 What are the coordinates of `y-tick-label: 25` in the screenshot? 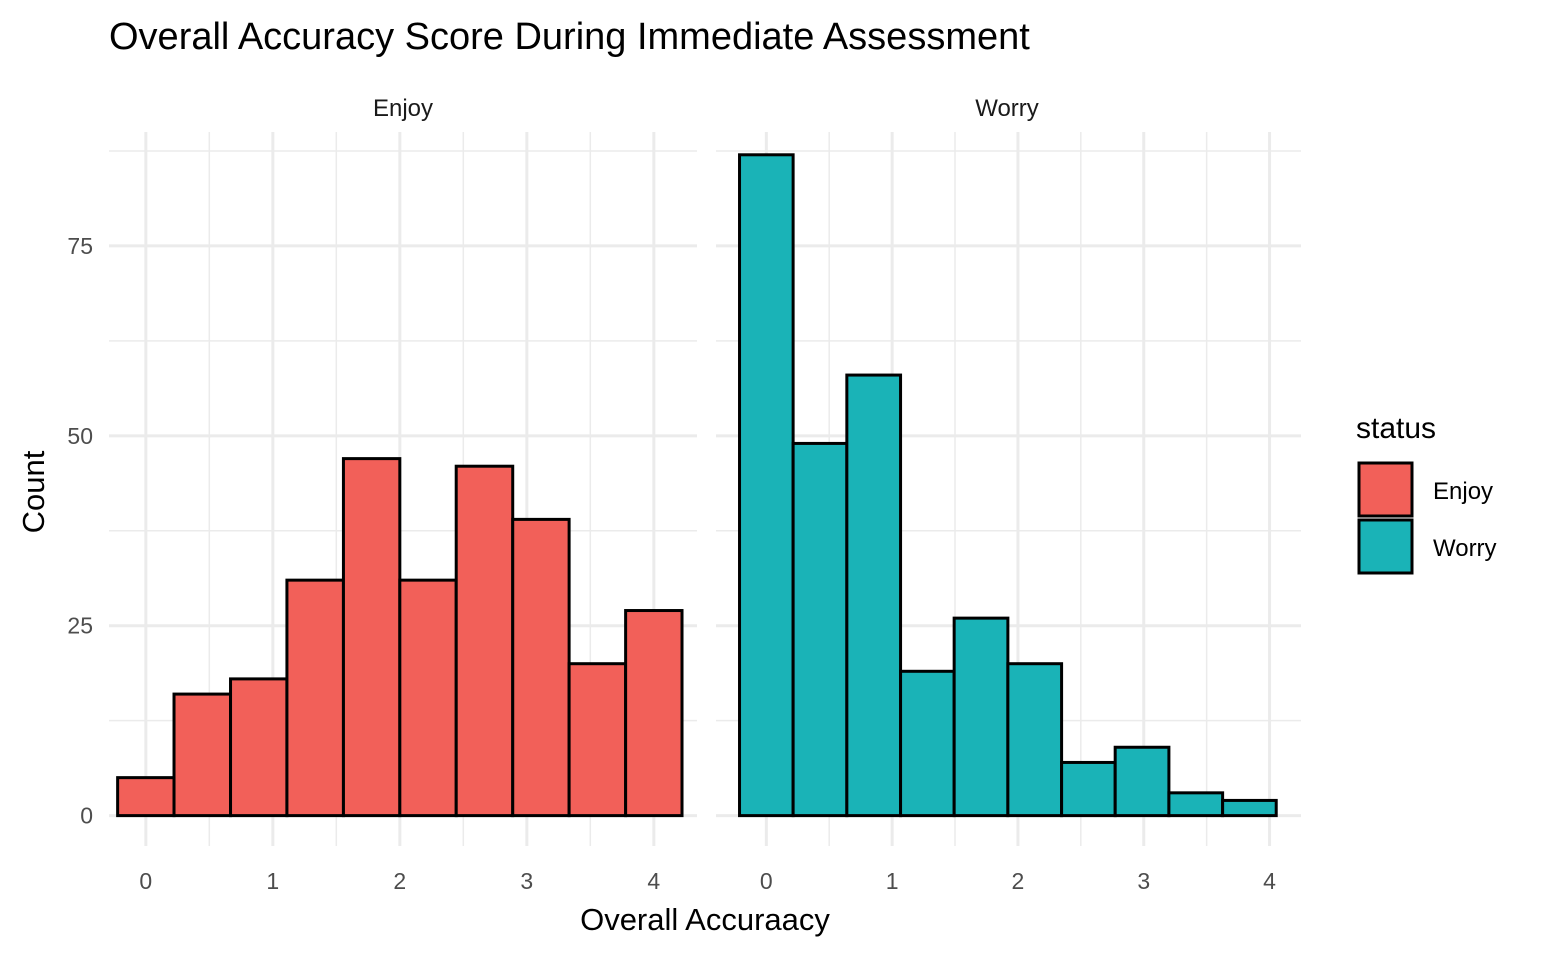 It's located at (80, 626).